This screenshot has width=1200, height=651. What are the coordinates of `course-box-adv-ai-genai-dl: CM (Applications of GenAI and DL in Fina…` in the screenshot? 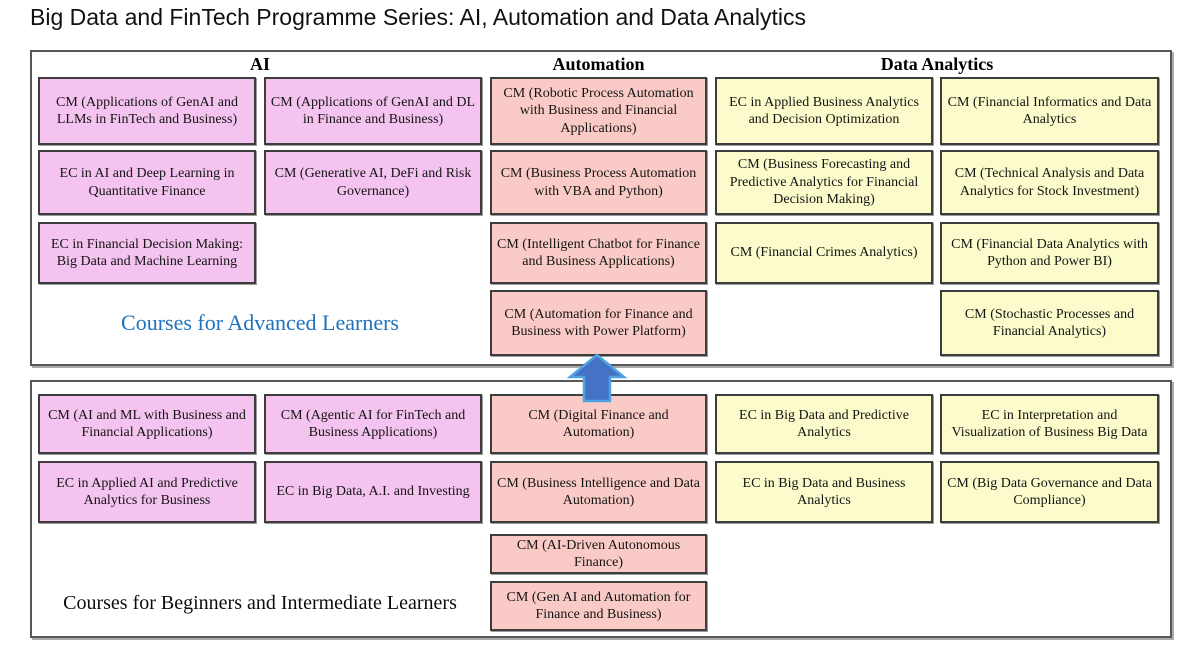 It's located at (373, 111).